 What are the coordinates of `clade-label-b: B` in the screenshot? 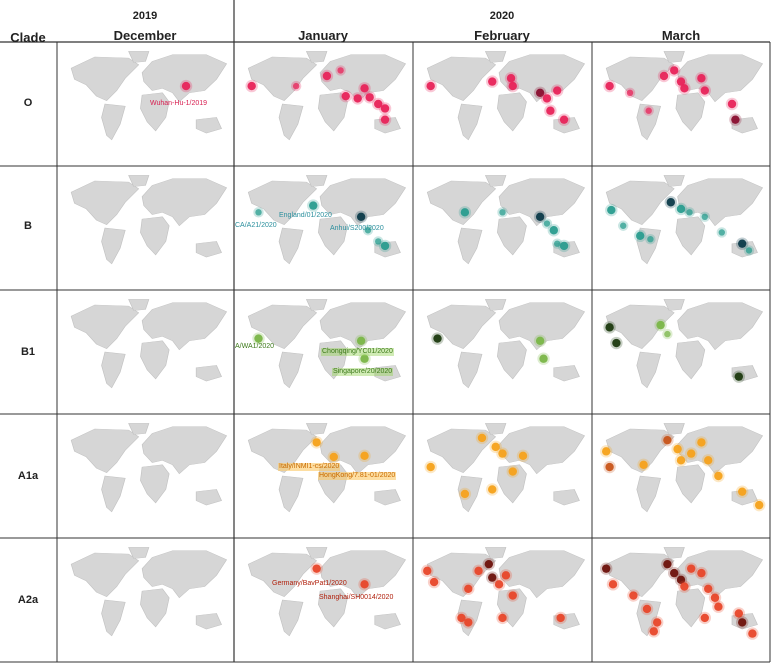 It's located at (28, 226).